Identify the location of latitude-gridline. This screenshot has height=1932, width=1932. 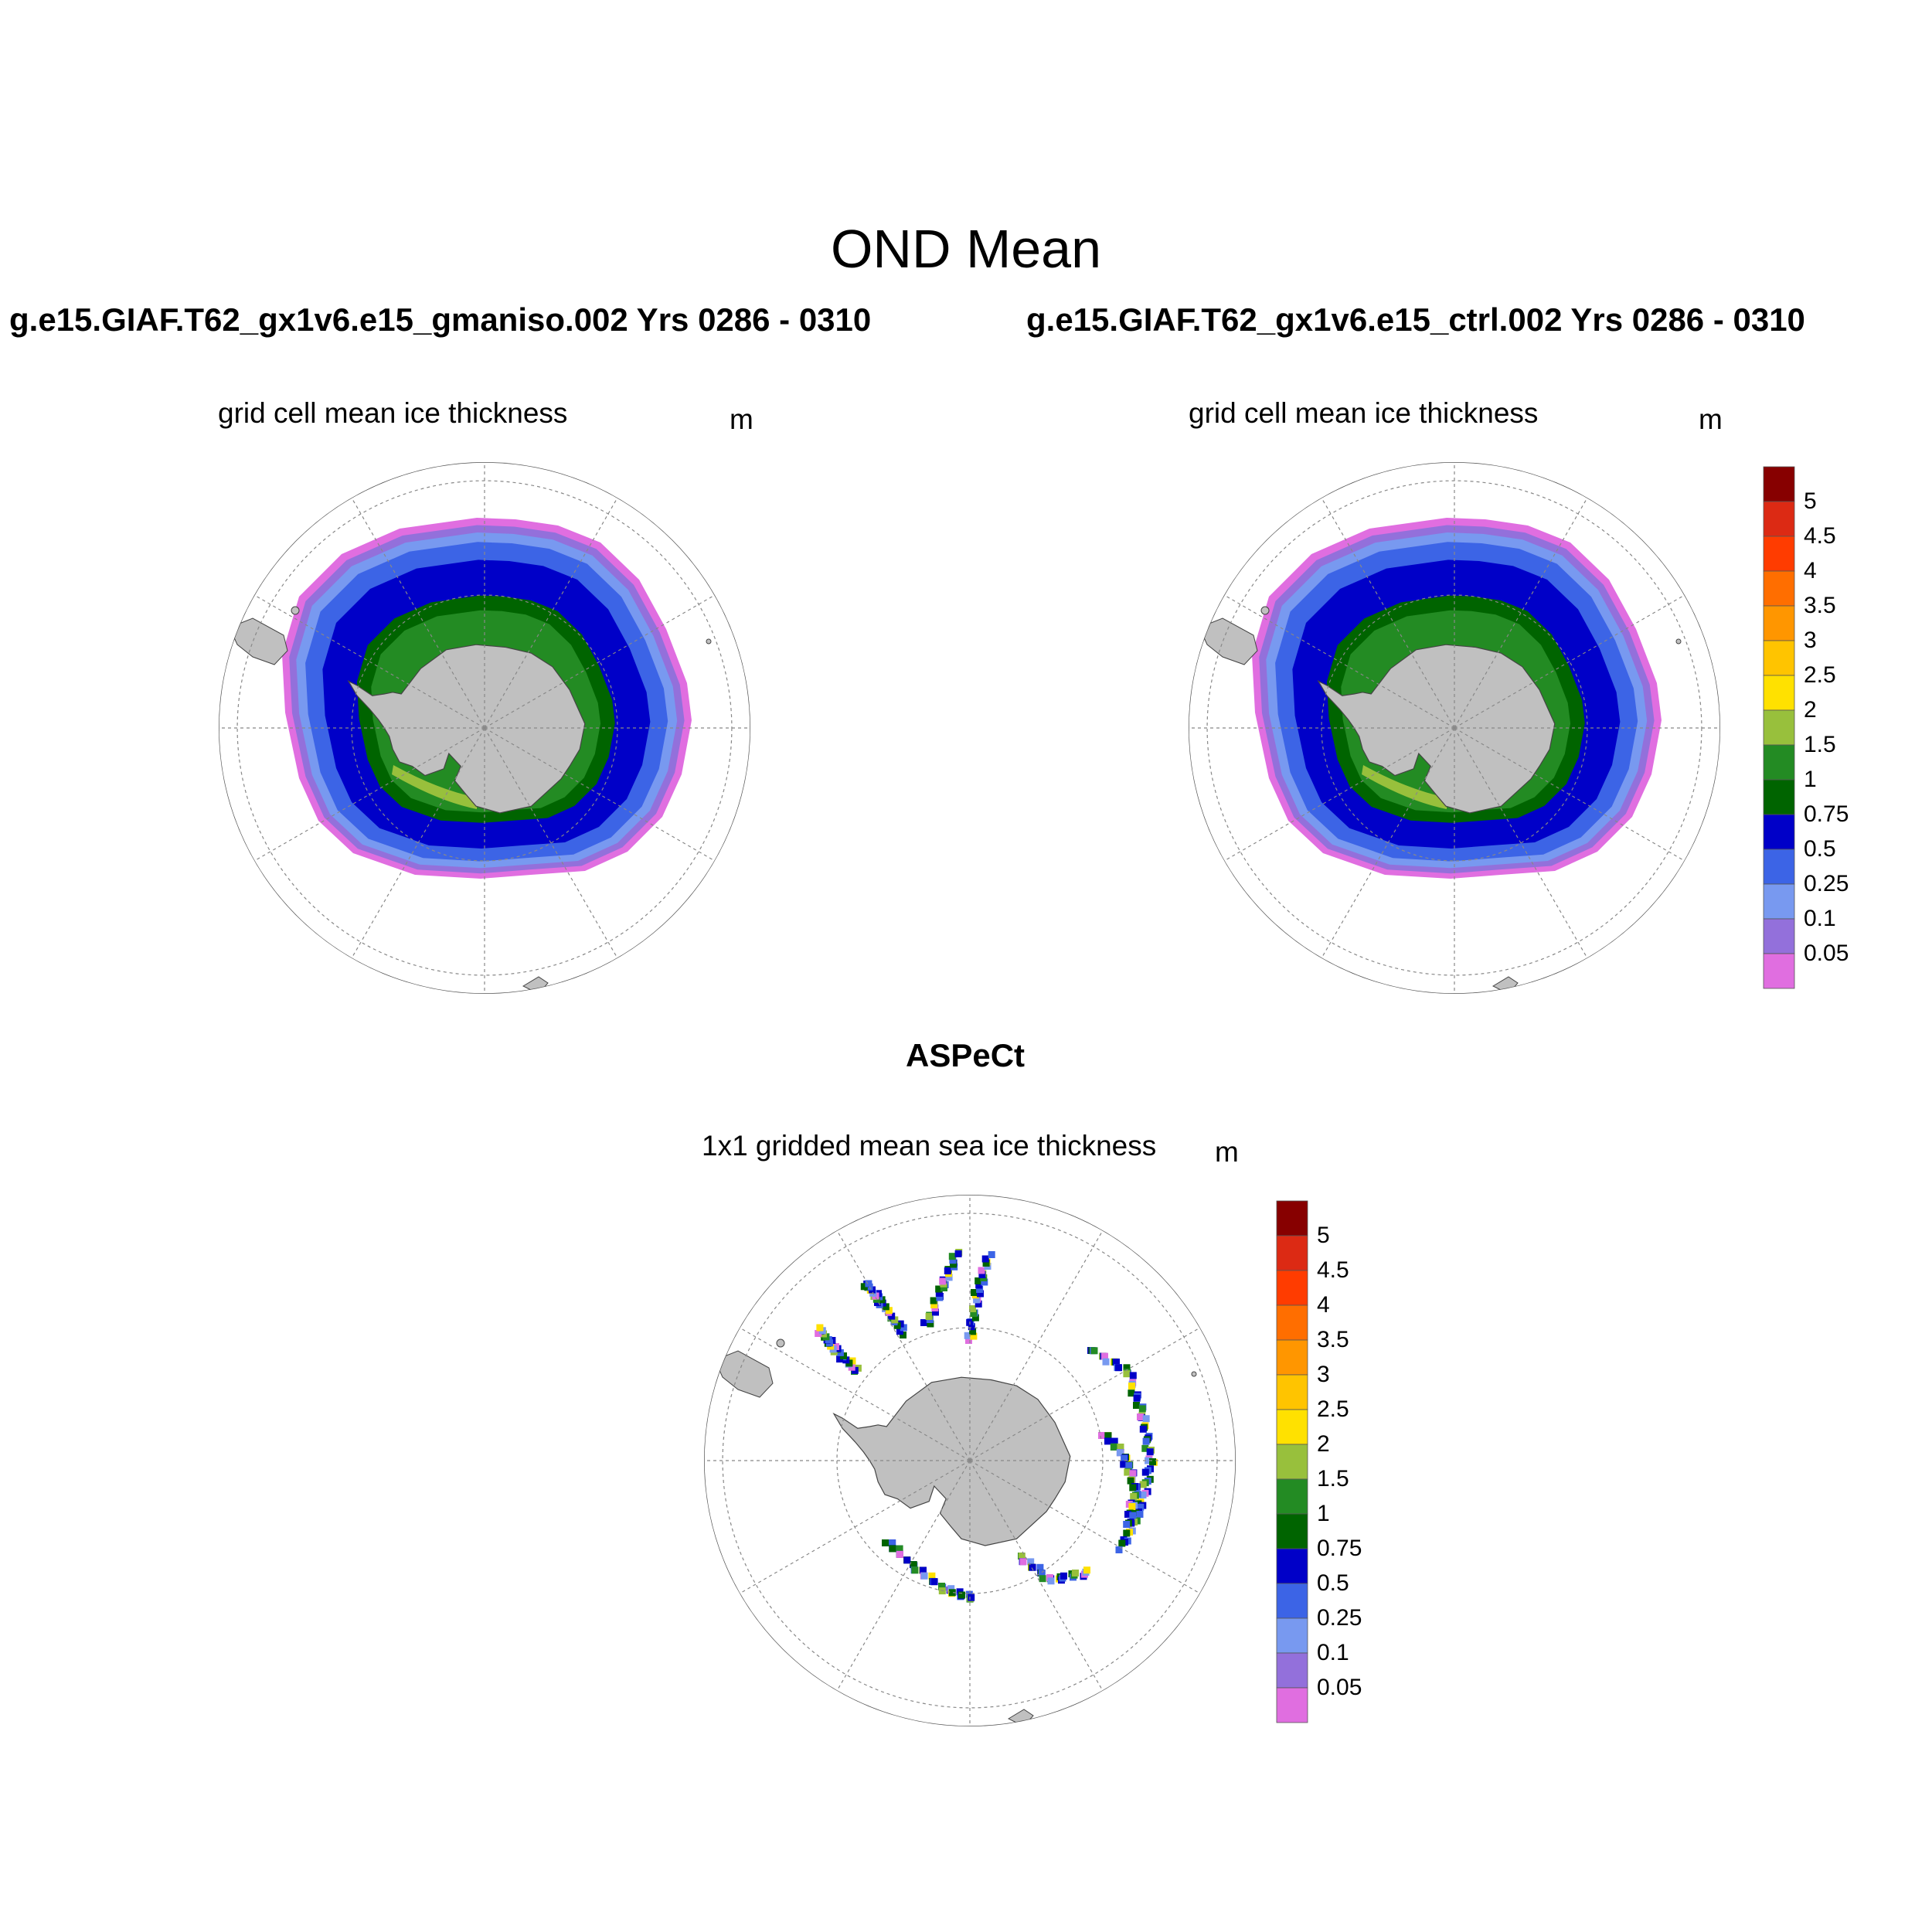
(1454, 728).